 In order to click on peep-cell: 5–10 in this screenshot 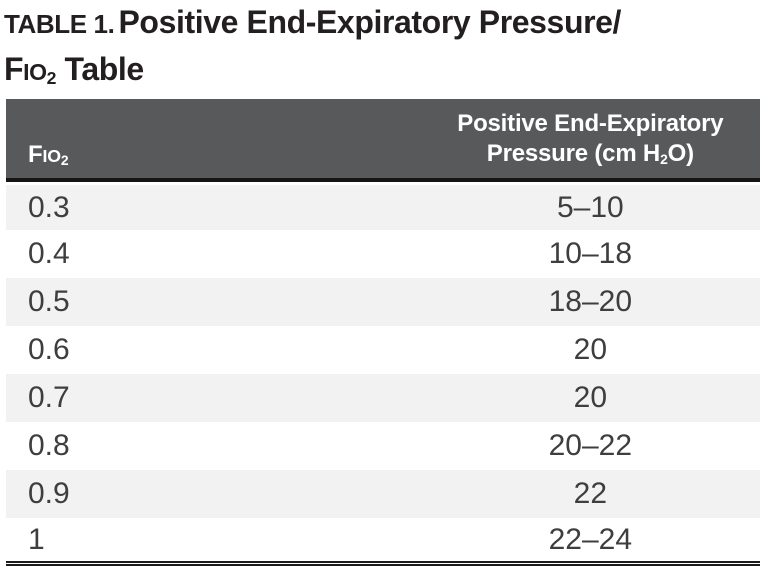, I will do `click(590, 206)`.